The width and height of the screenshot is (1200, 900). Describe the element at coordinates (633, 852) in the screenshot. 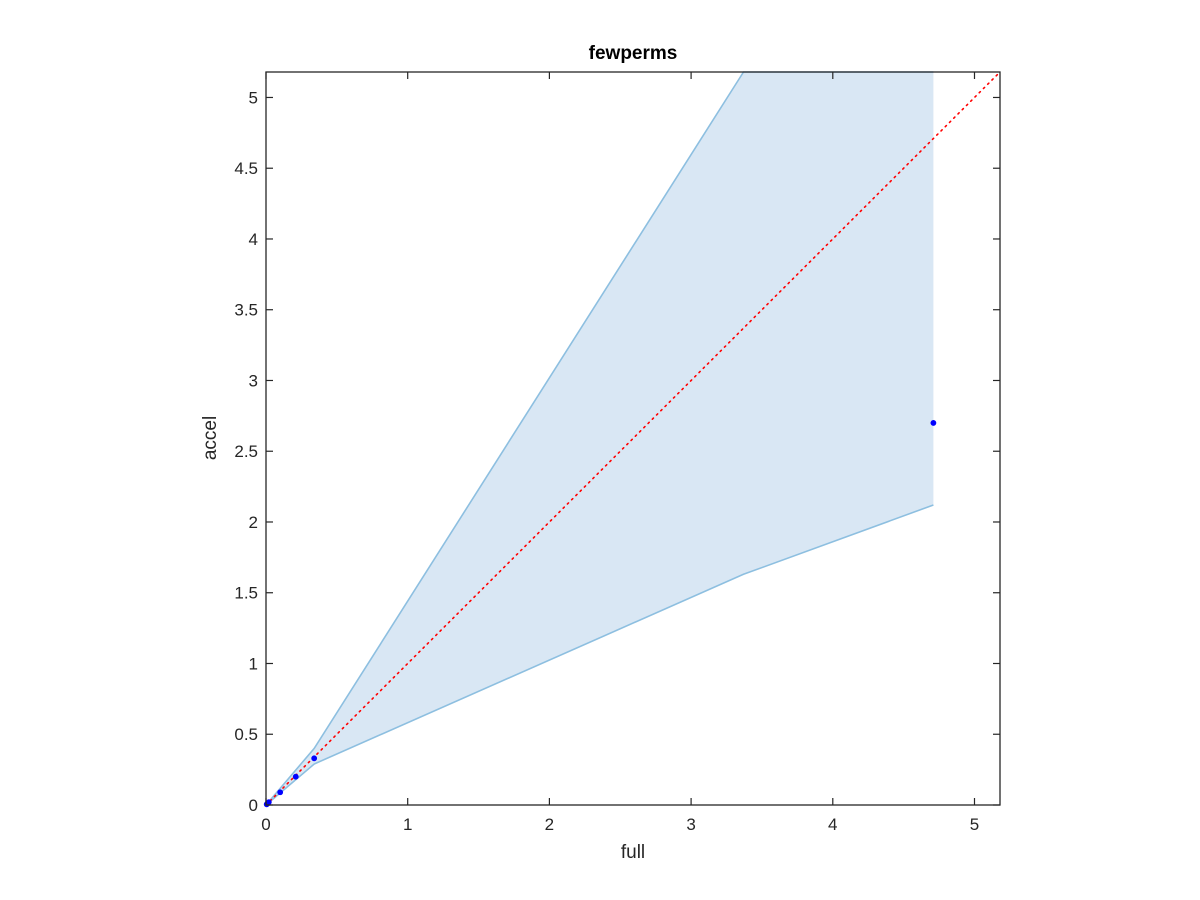

I see `x-axis-label: full` at that location.